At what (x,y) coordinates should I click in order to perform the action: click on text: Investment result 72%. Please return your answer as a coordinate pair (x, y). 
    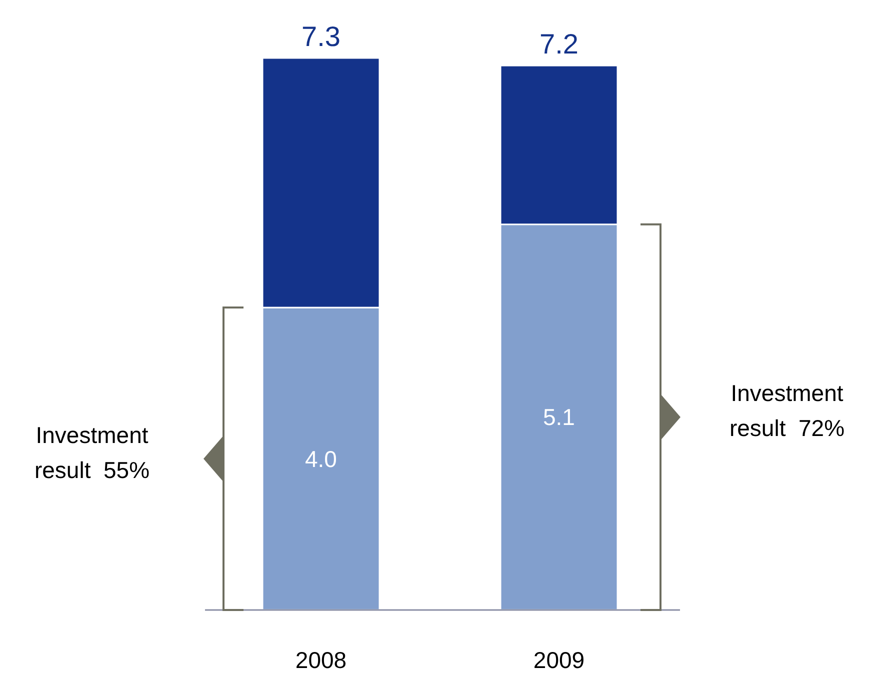
    Looking at the image, I should click on (787, 411).